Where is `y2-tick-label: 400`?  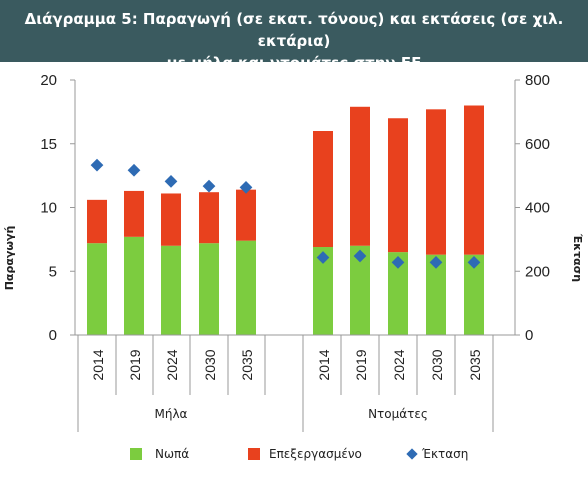 y2-tick-label: 400 is located at coordinates (537, 208).